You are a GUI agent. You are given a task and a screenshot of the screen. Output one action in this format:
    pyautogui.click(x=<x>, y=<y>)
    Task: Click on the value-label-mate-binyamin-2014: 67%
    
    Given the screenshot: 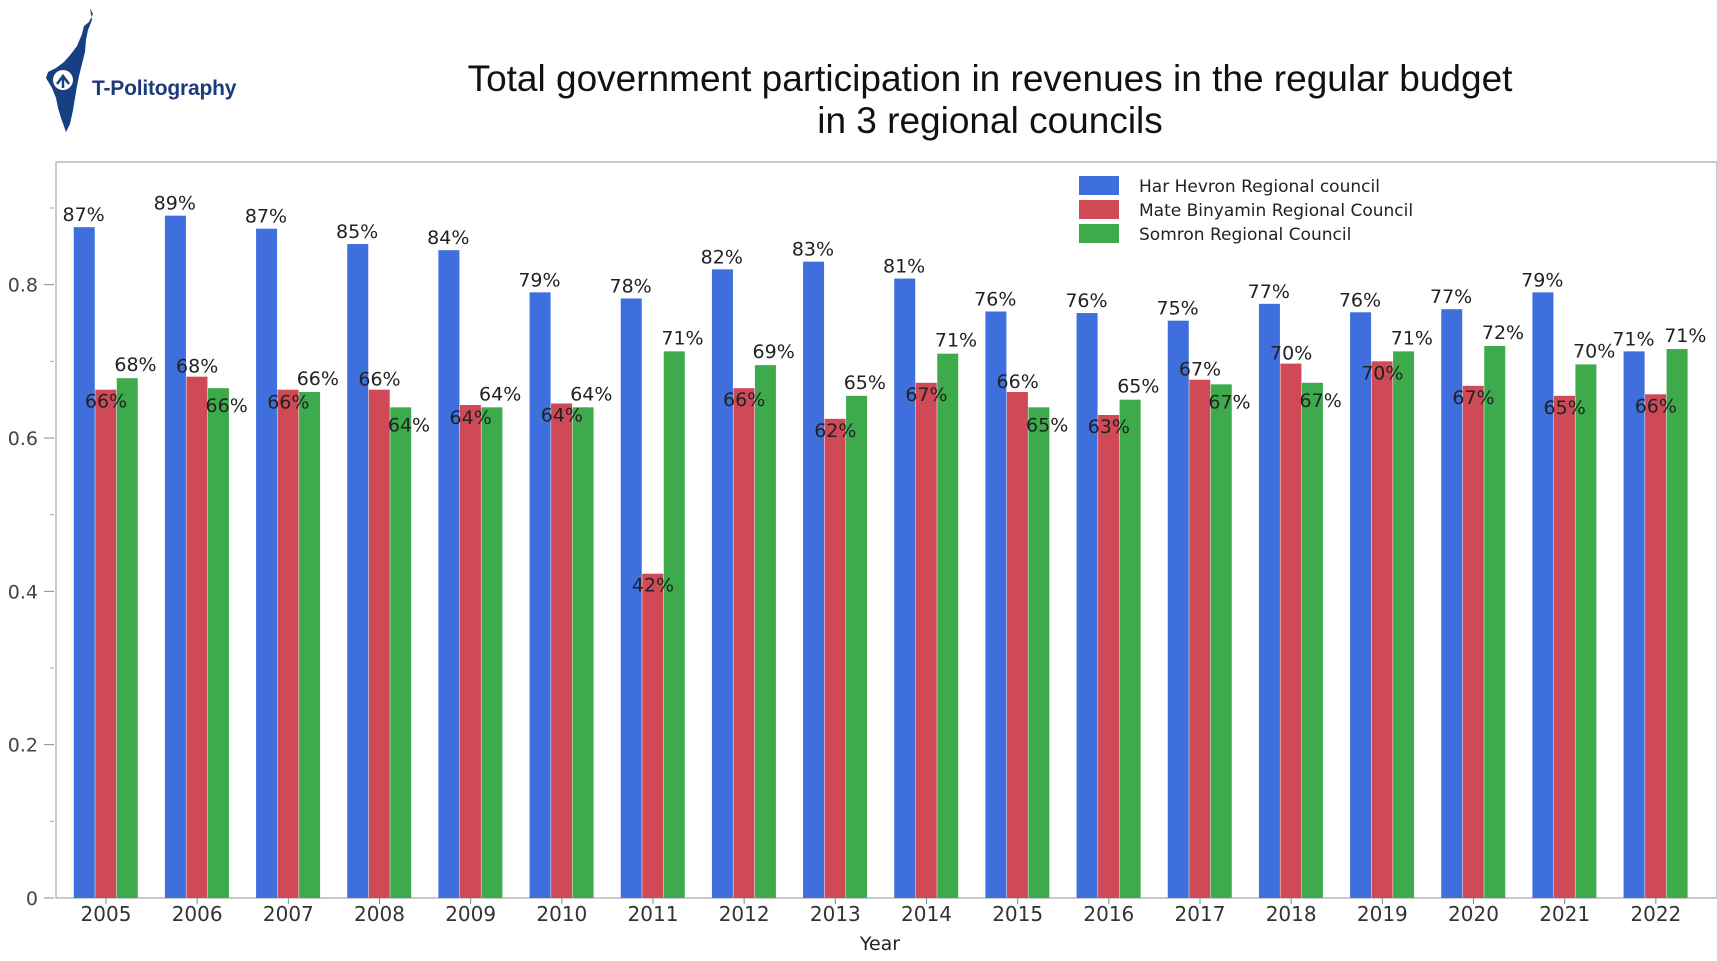 What is the action you would take?
    pyautogui.click(x=926, y=395)
    